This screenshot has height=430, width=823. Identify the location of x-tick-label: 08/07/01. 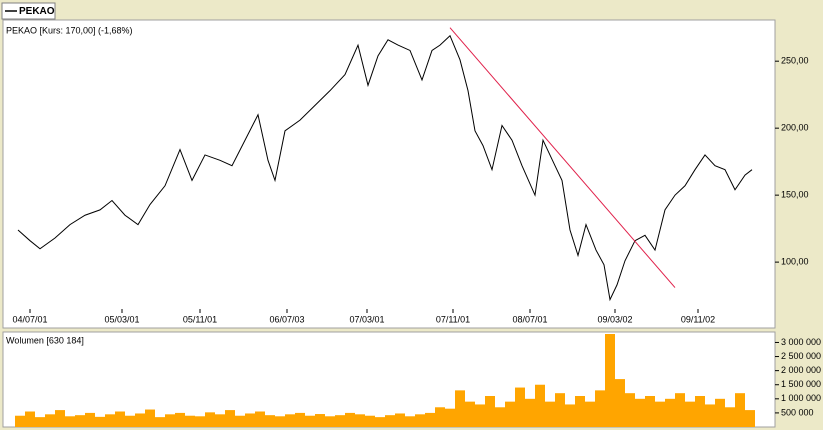
(529, 319).